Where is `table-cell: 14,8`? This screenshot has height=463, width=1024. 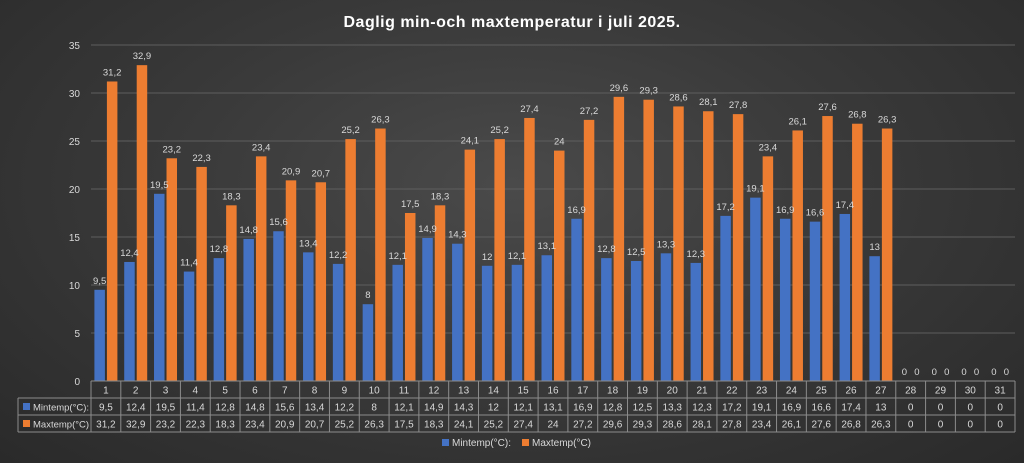 table-cell: 14,8 is located at coordinates (255, 408).